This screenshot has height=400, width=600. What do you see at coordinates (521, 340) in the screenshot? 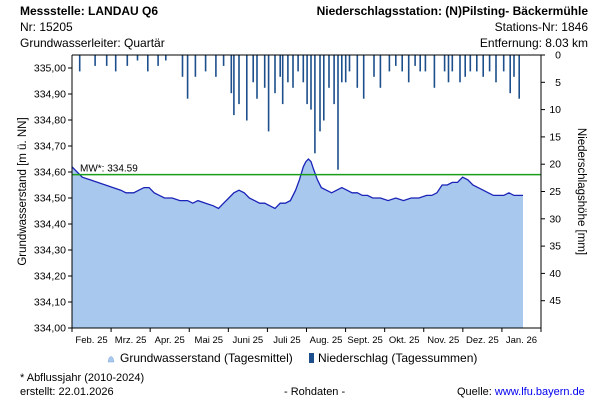
I see `x-tick-label: Jan. 26` at bounding box center [521, 340].